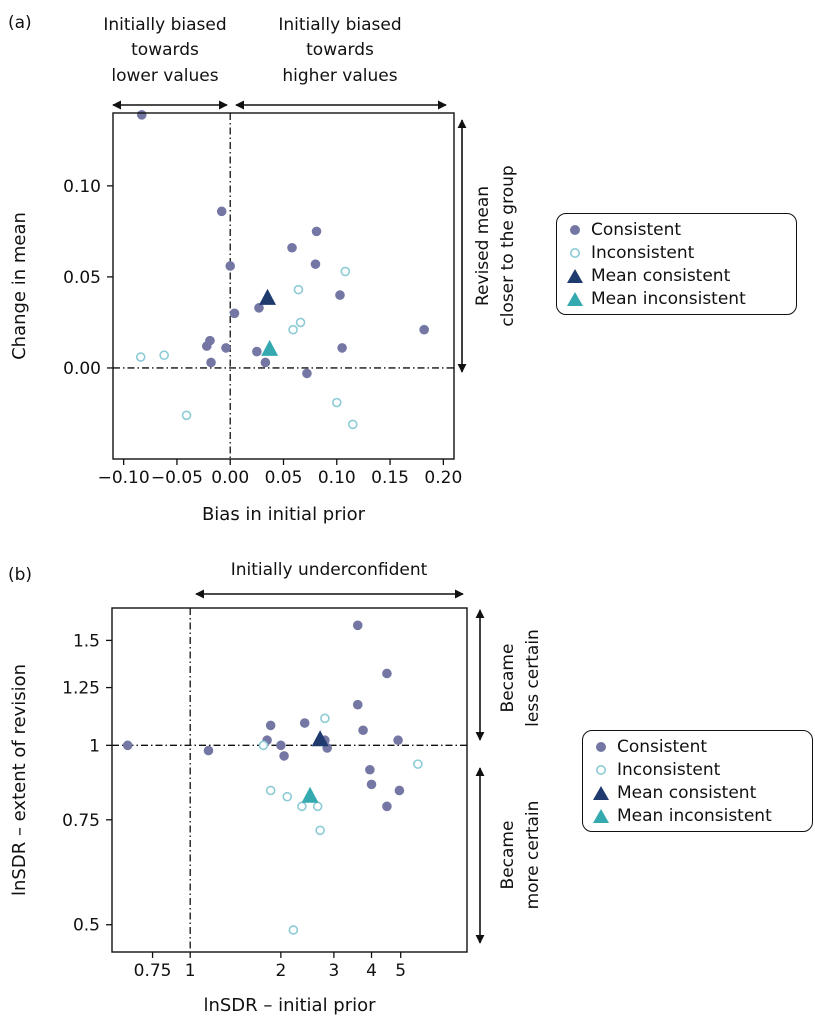 The image size is (815, 1017). I want to click on annotation-less-line2: less certain, so click(533, 678).